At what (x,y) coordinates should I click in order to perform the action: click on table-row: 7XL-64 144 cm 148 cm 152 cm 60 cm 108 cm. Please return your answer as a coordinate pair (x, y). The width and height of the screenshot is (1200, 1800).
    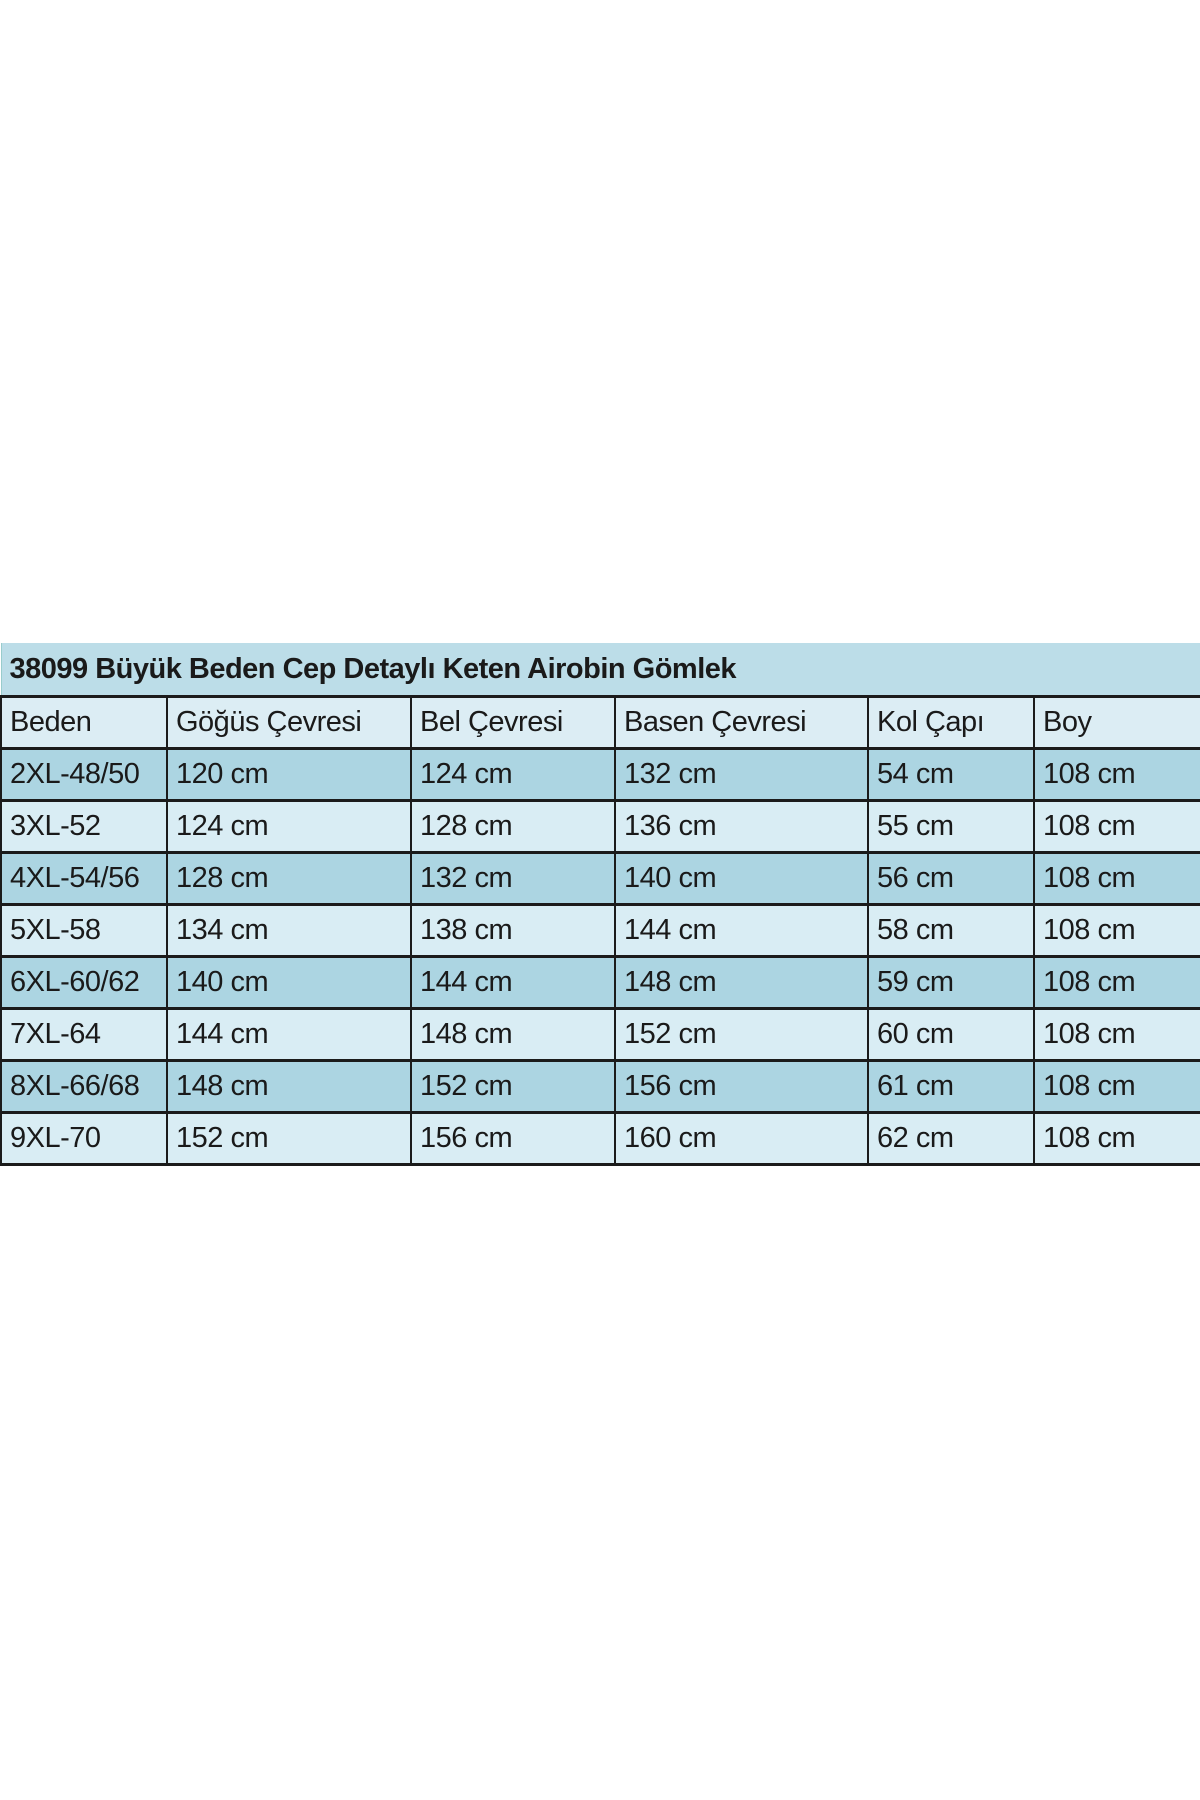
    Looking at the image, I should click on (600, 1034).